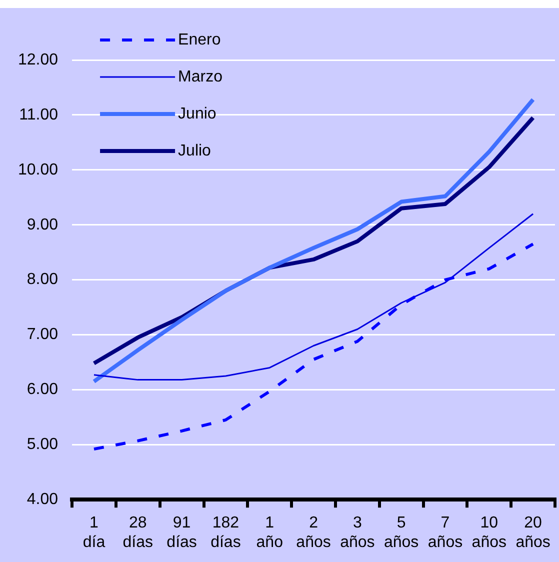 The image size is (559, 562). What do you see at coordinates (94, 532) in the screenshot?
I see `x-tick-label: 1 día` at bounding box center [94, 532].